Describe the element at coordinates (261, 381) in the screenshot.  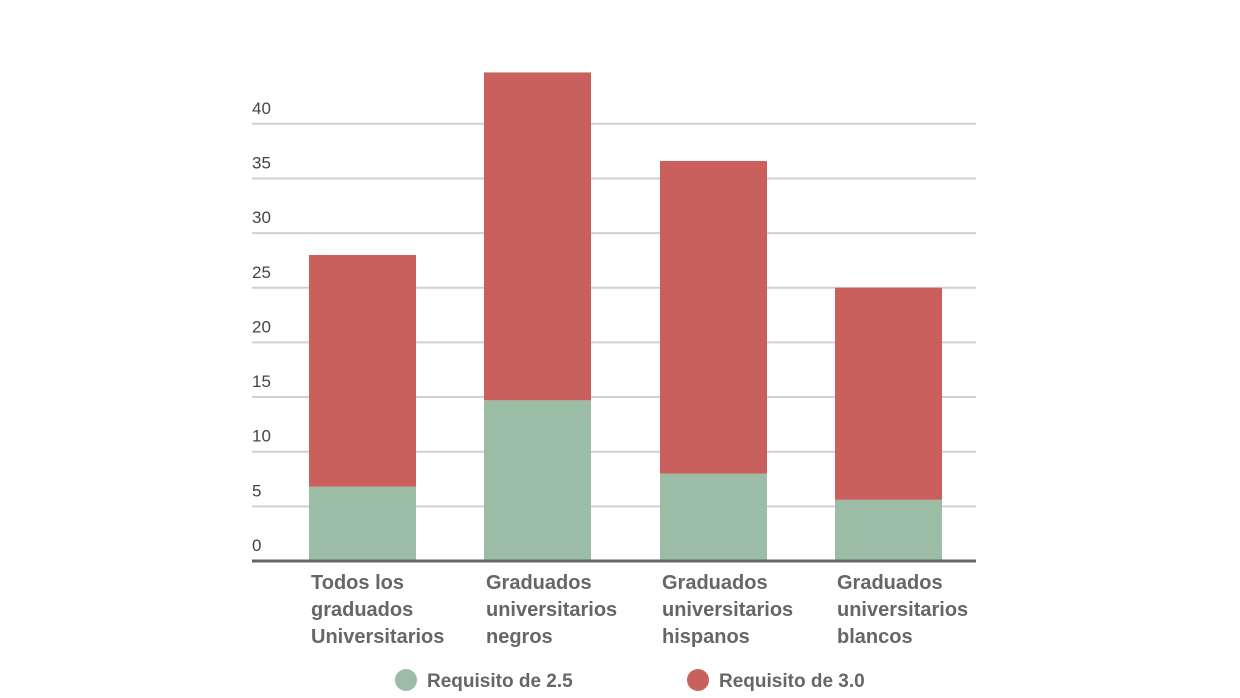
I see `y-tick-label: 15` at that location.